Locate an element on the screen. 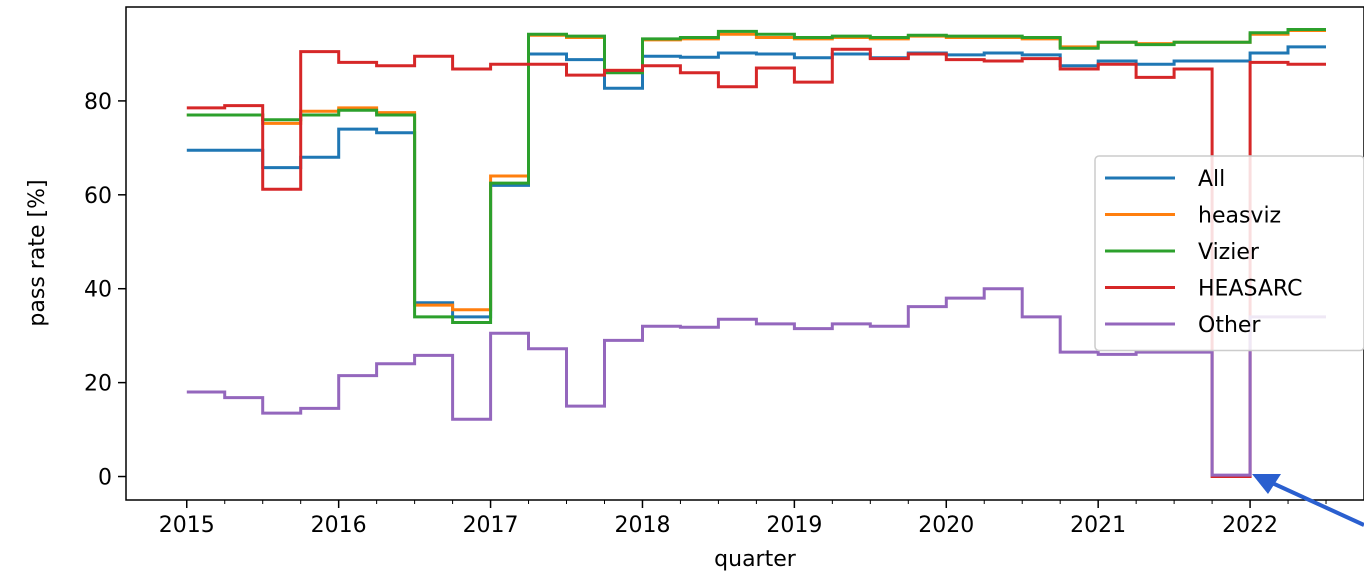 The height and width of the screenshot is (576, 1364). legend-label-heasarc: HEASARC is located at coordinates (1250, 289).